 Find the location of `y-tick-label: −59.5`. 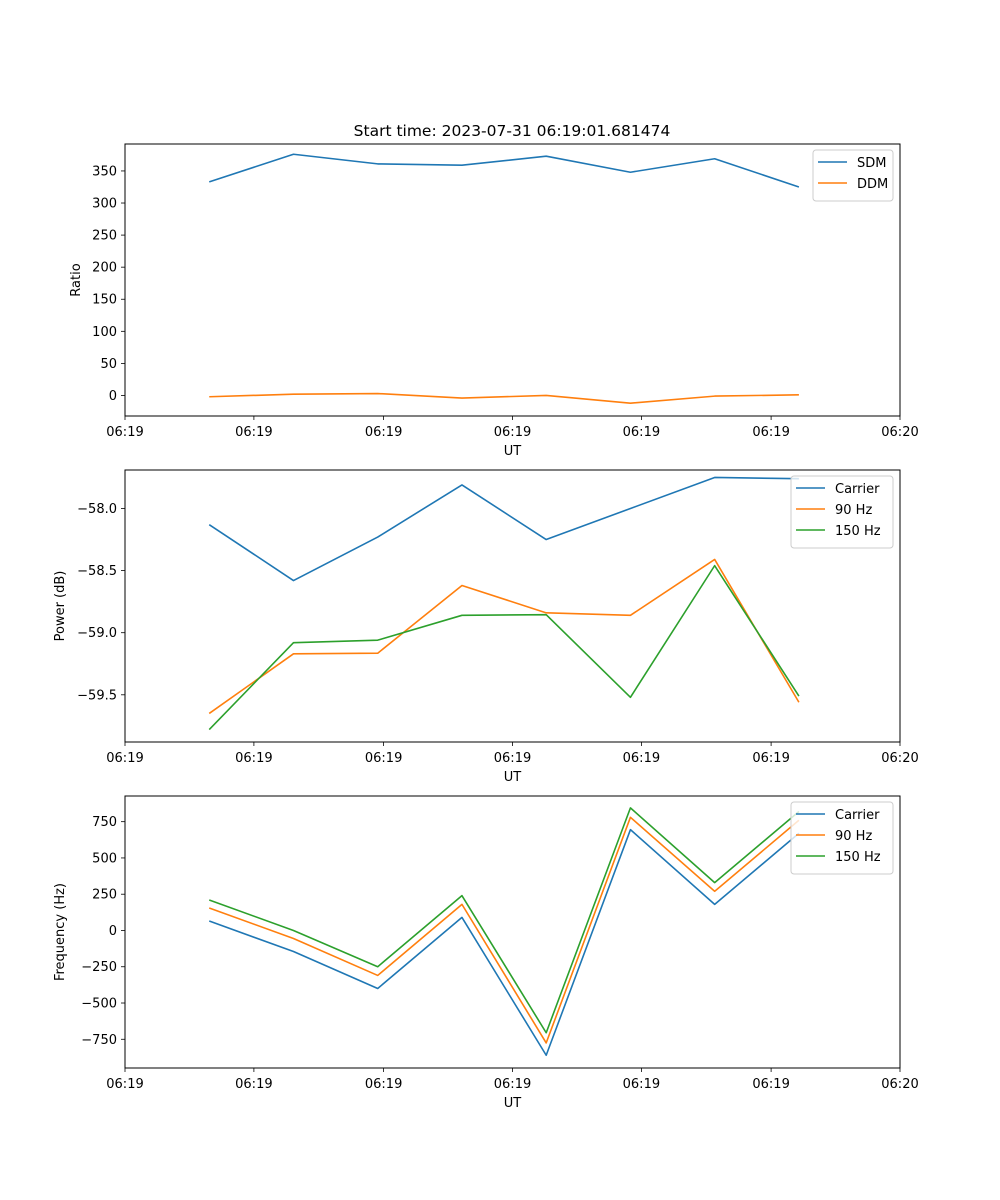

y-tick-label: −59.5 is located at coordinates (97, 695).